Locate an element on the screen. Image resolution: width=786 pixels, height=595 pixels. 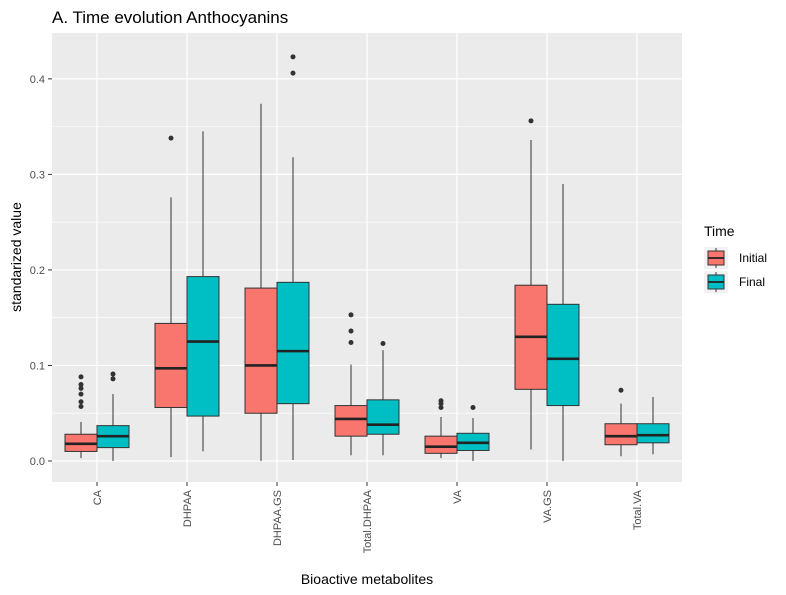
x-tick-label: CA is located at coordinates (98, 497).